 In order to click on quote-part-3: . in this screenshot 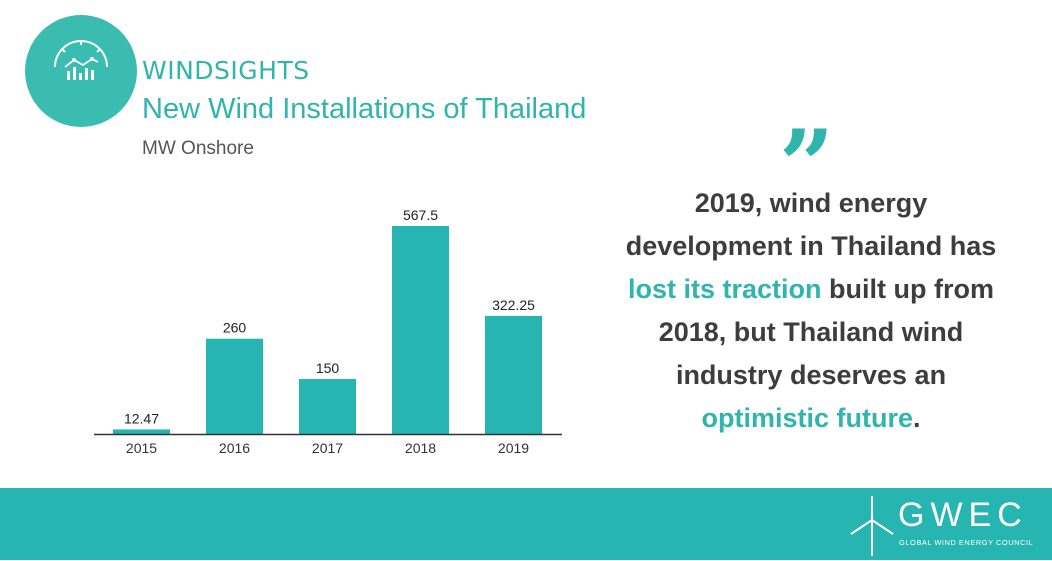, I will do `click(917, 418)`.